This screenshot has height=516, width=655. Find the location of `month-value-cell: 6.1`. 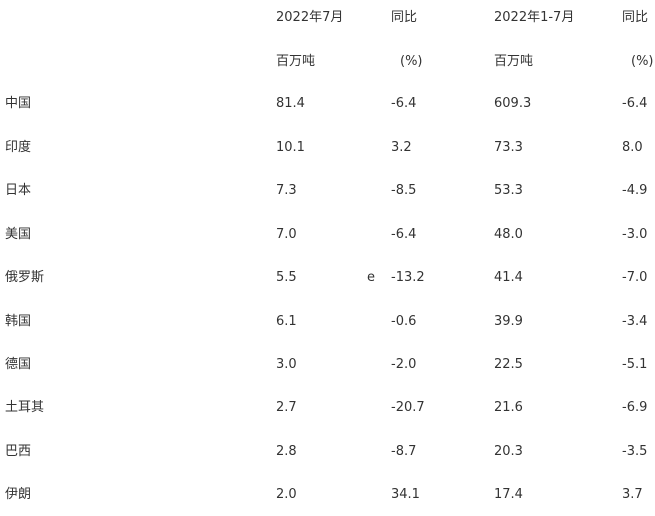

month-value-cell: 6.1 is located at coordinates (286, 321).